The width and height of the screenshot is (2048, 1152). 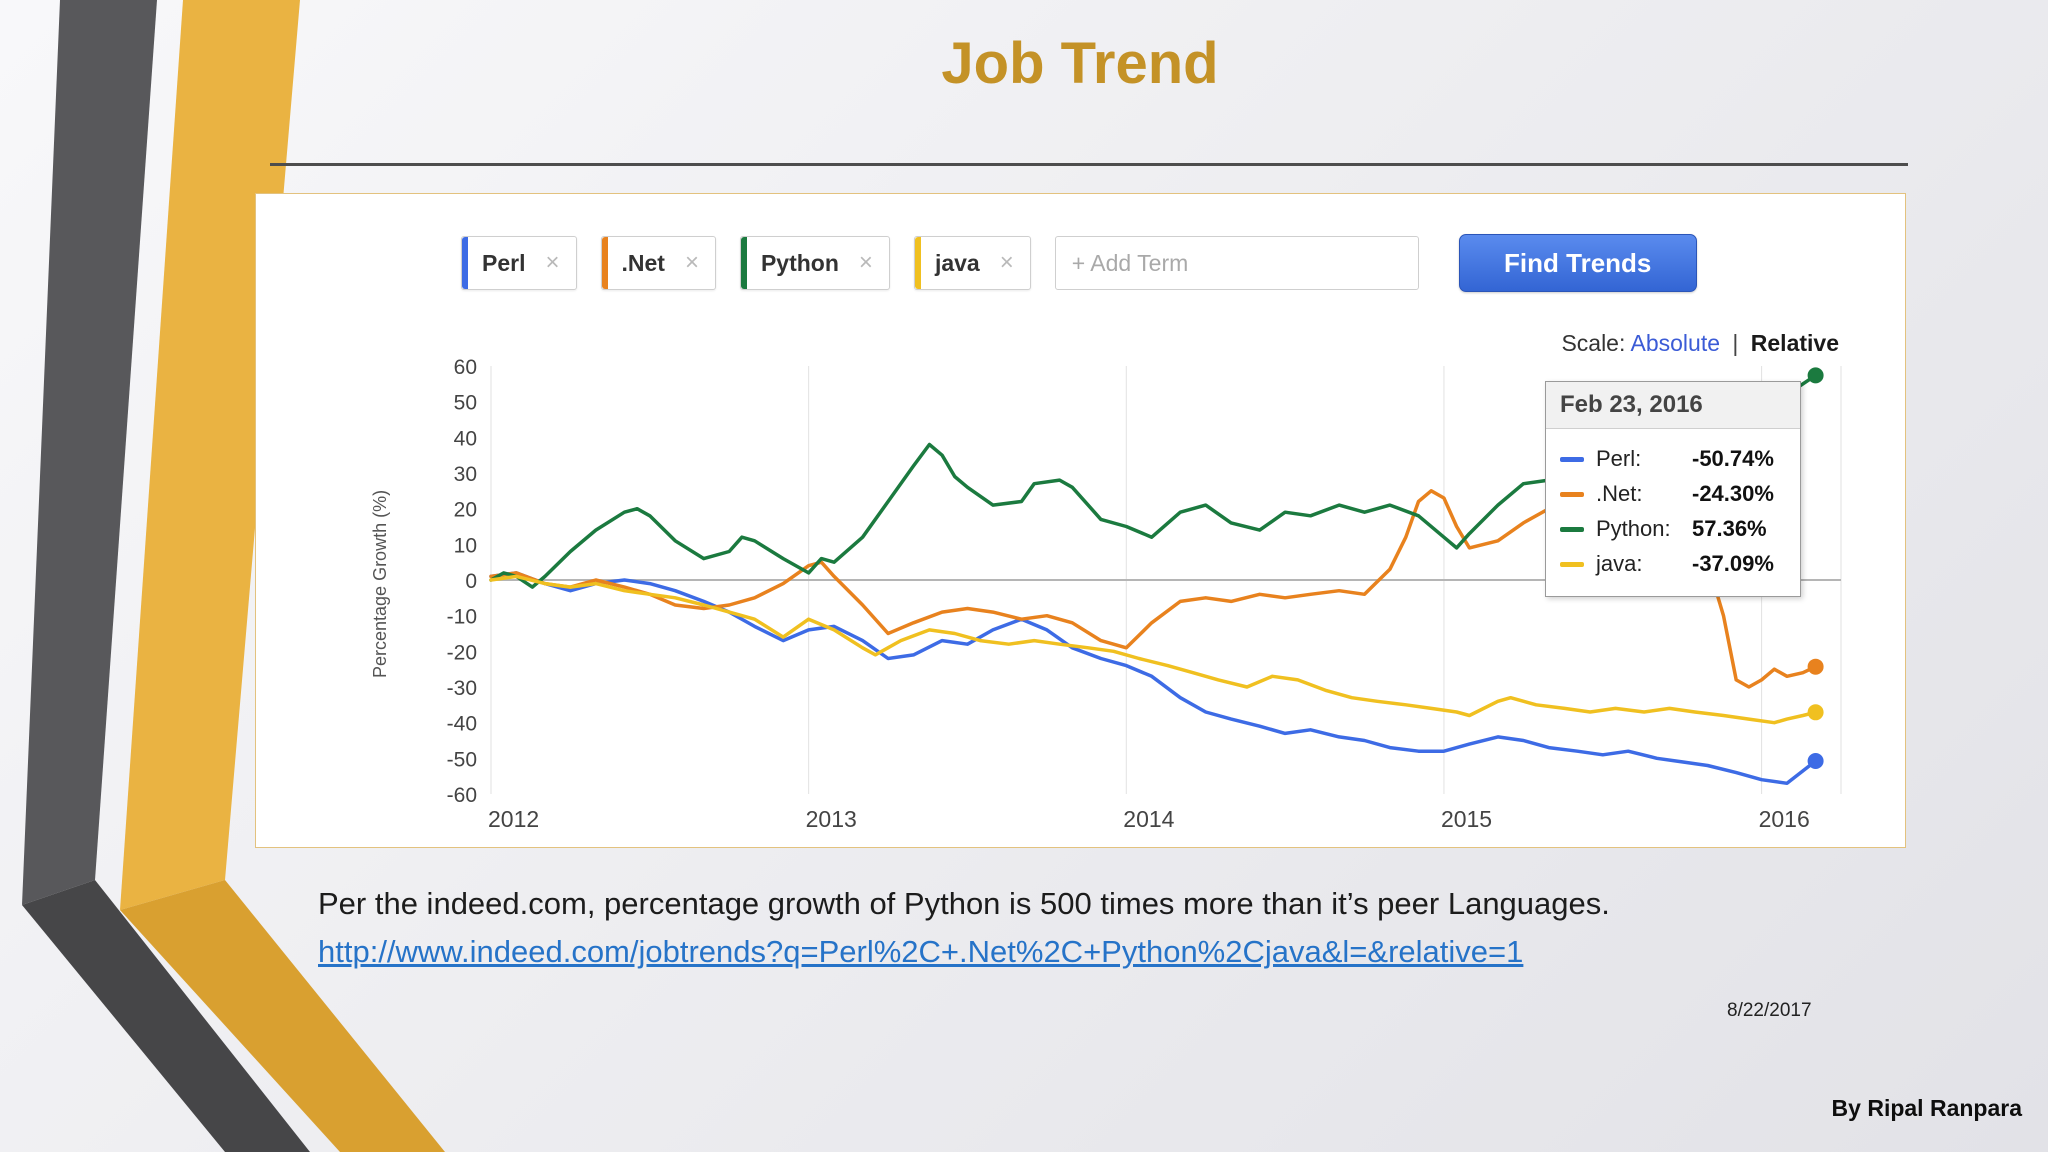 What do you see at coordinates (465, 403) in the screenshot?
I see `svg-text: 50` at bounding box center [465, 403].